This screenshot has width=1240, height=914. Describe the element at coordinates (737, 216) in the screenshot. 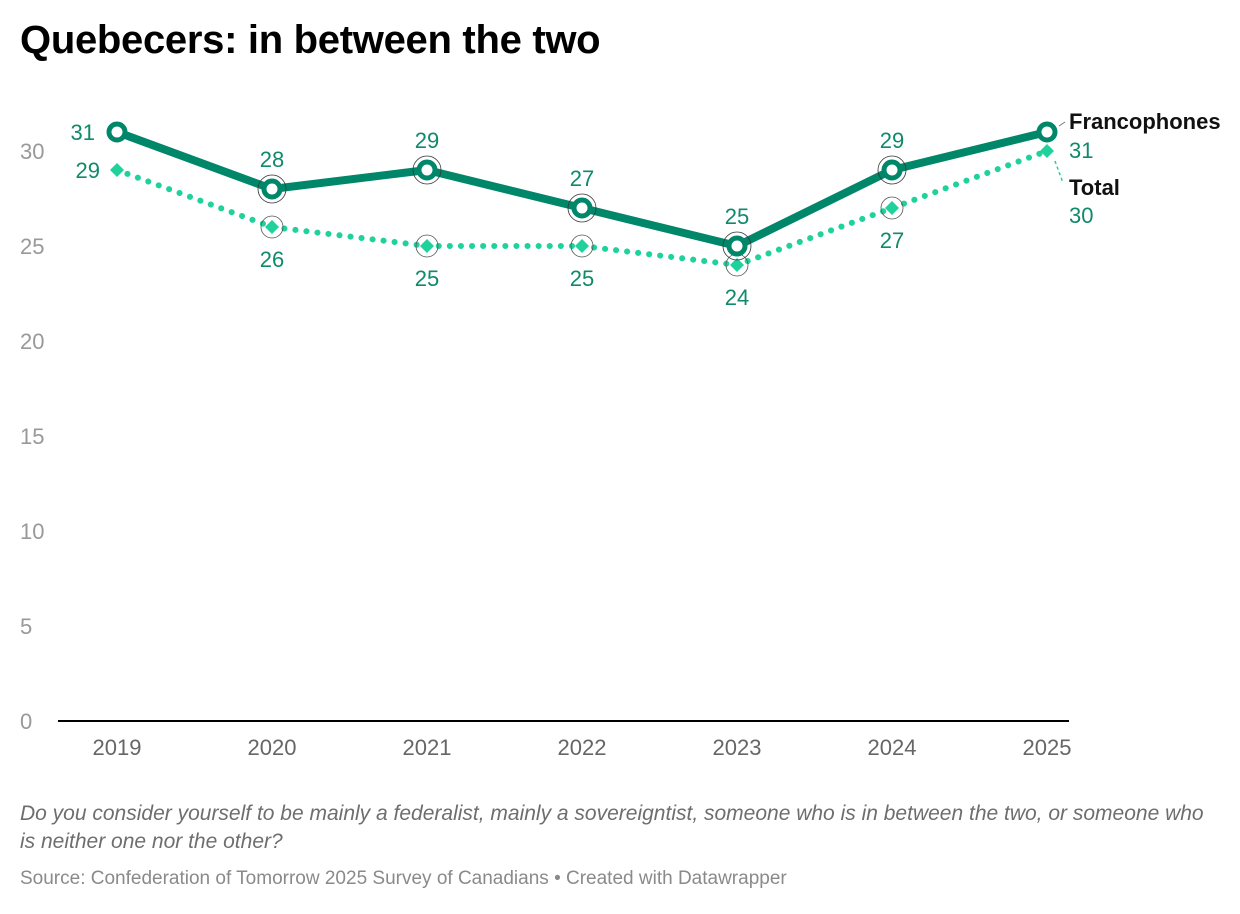

I see `francophones-data-label: 25` at that location.